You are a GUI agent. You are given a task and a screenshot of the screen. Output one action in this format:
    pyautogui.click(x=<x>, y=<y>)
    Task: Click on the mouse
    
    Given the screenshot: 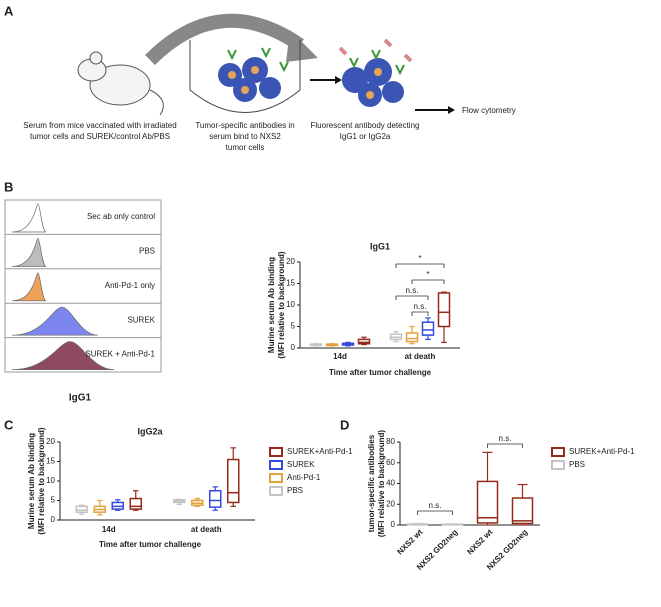 What is the action you would take?
    pyautogui.click(x=120, y=83)
    